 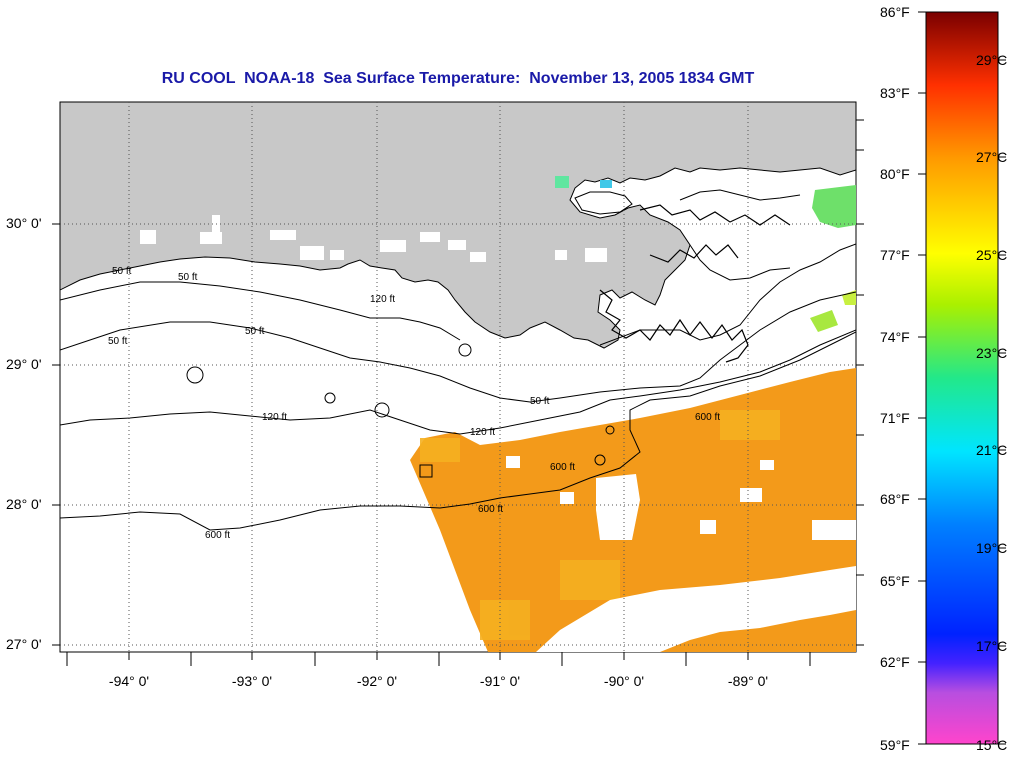 I want to click on colorbar-f-label: 86°F, so click(x=895, y=12).